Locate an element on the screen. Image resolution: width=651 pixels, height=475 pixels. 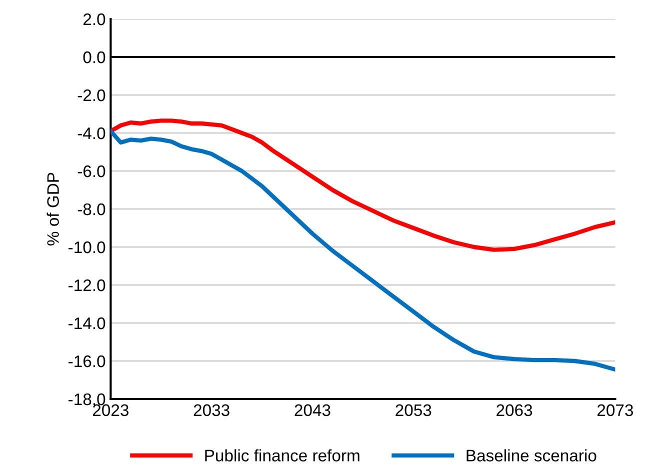
x-tick-label: 2073 is located at coordinates (615, 410).